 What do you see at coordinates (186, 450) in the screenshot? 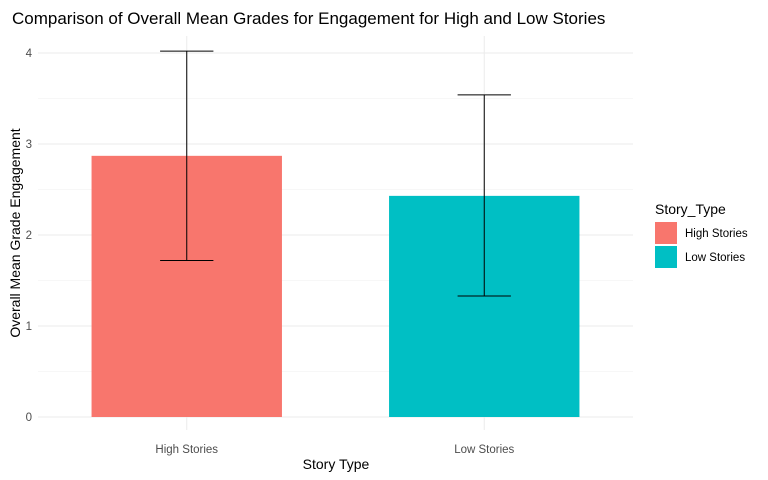
I see `x-tick-label: High Stories` at bounding box center [186, 450].